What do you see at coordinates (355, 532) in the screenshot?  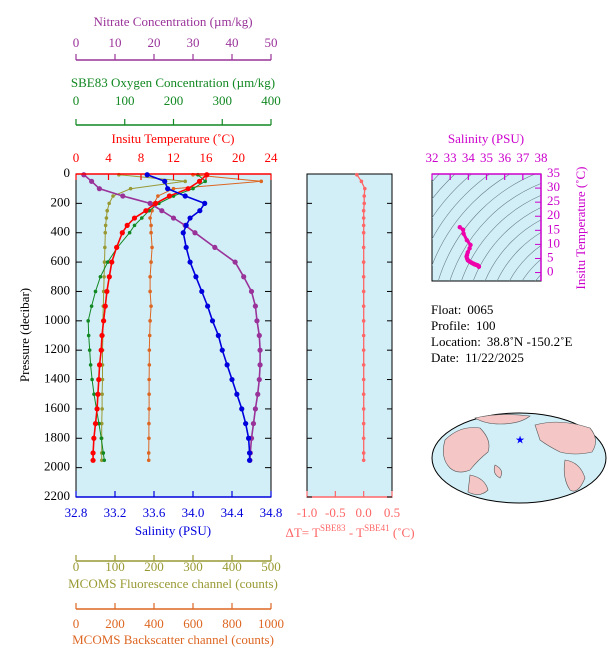 I see `x-axis-title-part: - T` at bounding box center [355, 532].